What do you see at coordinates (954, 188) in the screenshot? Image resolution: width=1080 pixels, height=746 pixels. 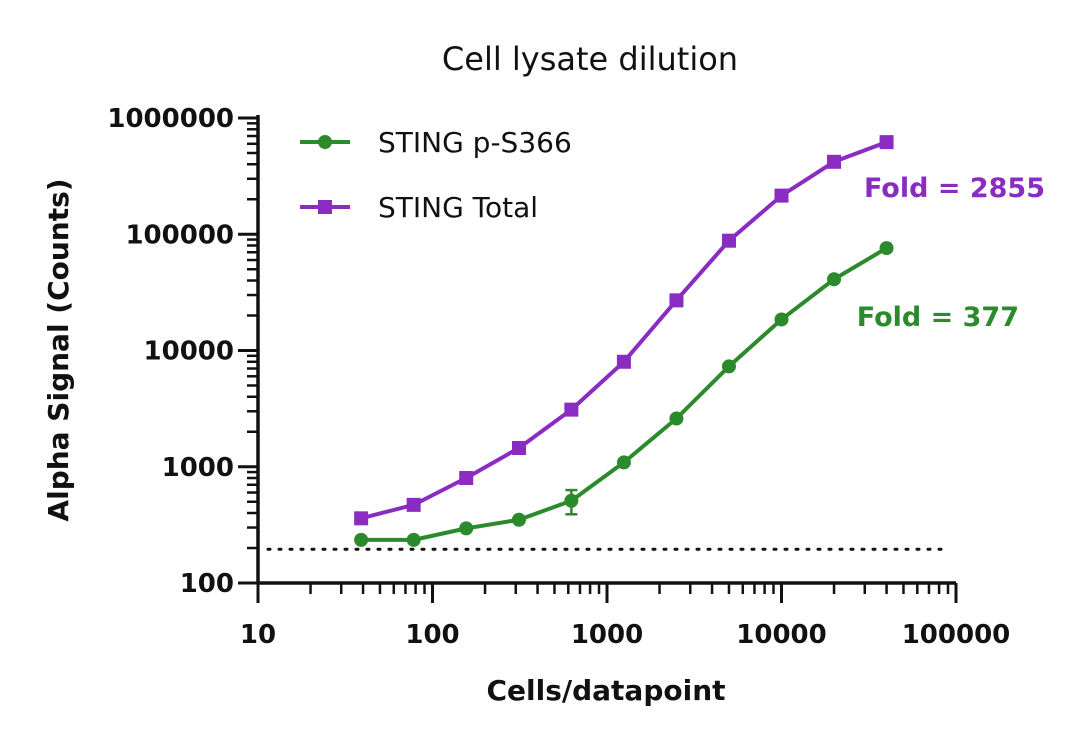 I see `annotation-fold-total: Fold = 2855` at bounding box center [954, 188].